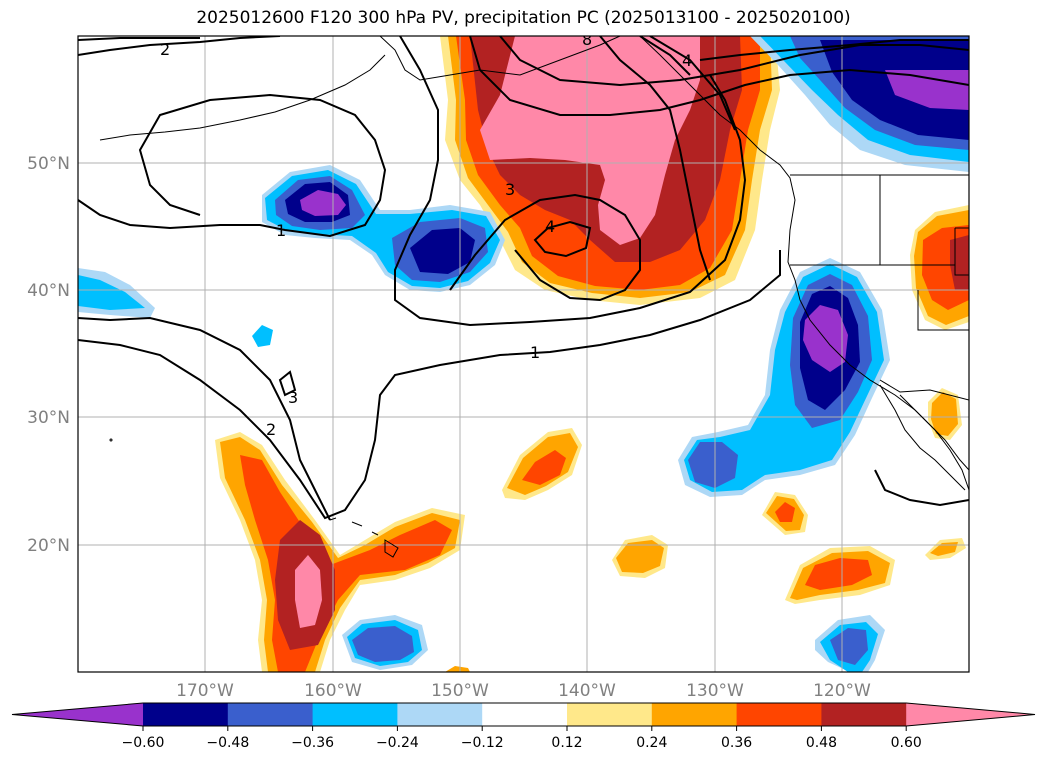 This screenshot has width=1047, height=765. What do you see at coordinates (111, 292) in the screenshot?
I see `negative-anomaly-west-edge-inner` at bounding box center [111, 292].